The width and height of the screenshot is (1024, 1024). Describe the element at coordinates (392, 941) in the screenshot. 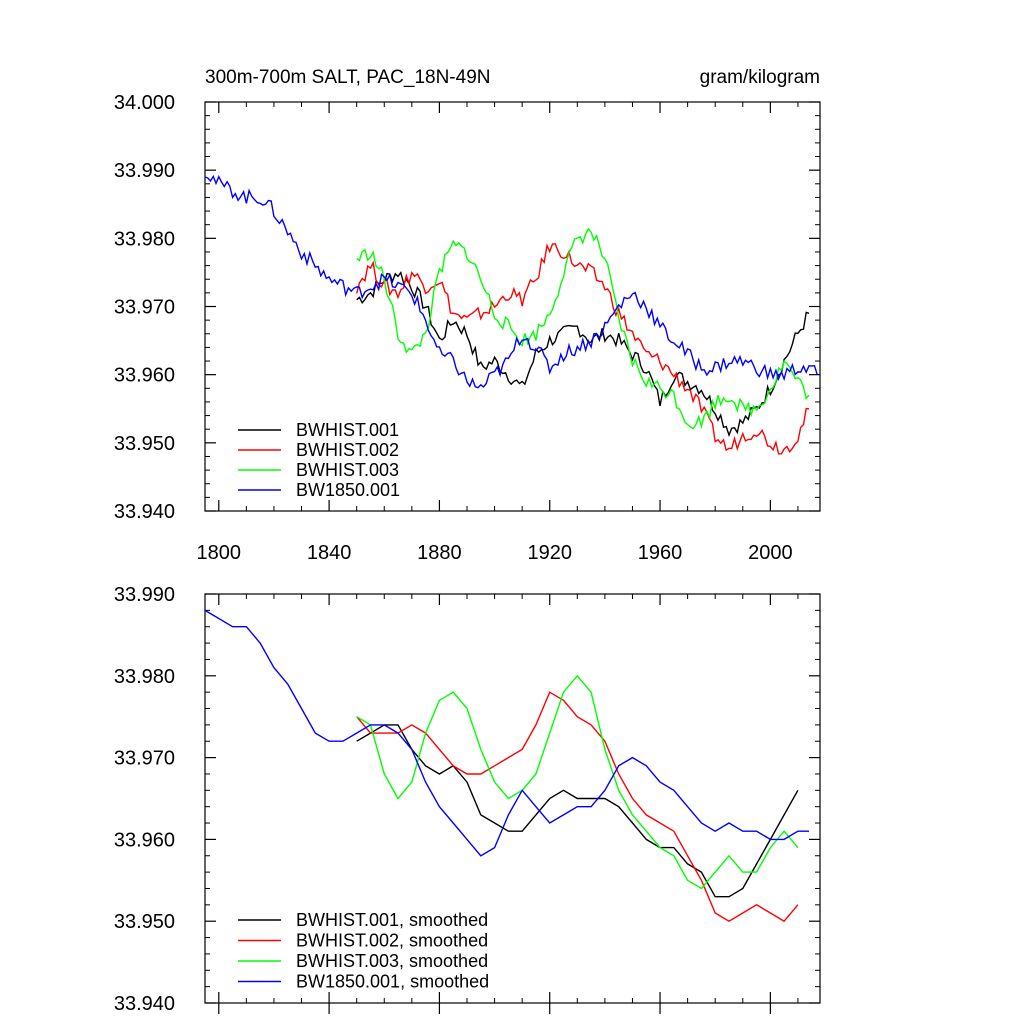

I see `legend-label: BWHIST.002, smoothed` at that location.